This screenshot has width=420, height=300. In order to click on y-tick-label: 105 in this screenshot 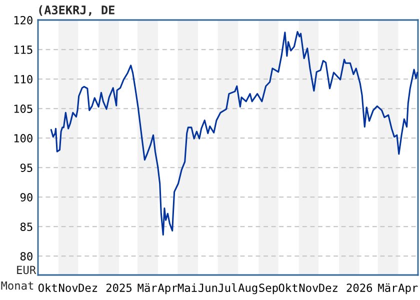, I will do `click(23, 108)`.